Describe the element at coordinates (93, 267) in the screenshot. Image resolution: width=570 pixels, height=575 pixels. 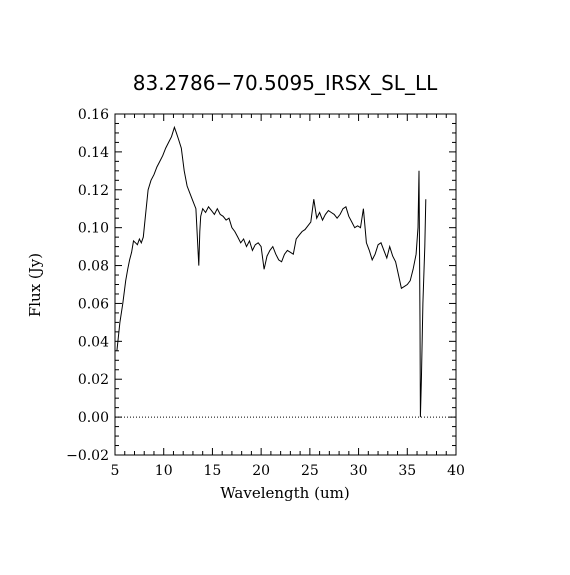
I see `y-tick-label: 0.08` at that location.